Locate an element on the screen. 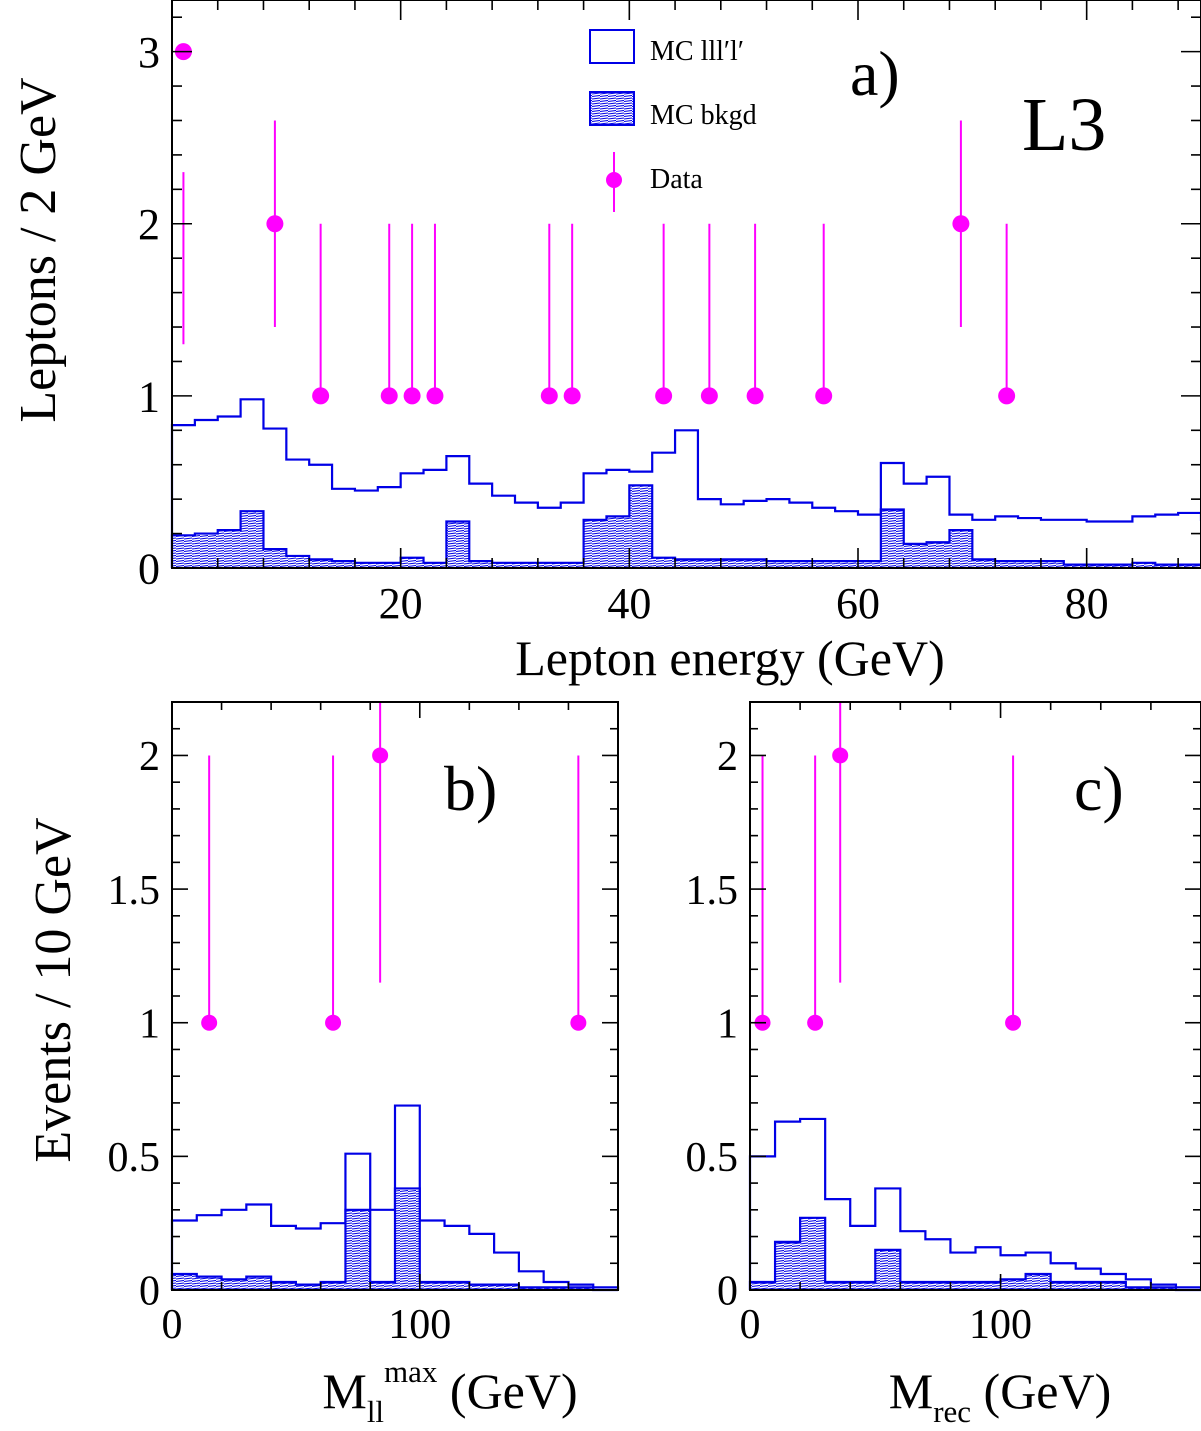 This screenshot has width=1201, height=1431. legend-label-mc-signal: MC lll′l′ is located at coordinates (697, 51).